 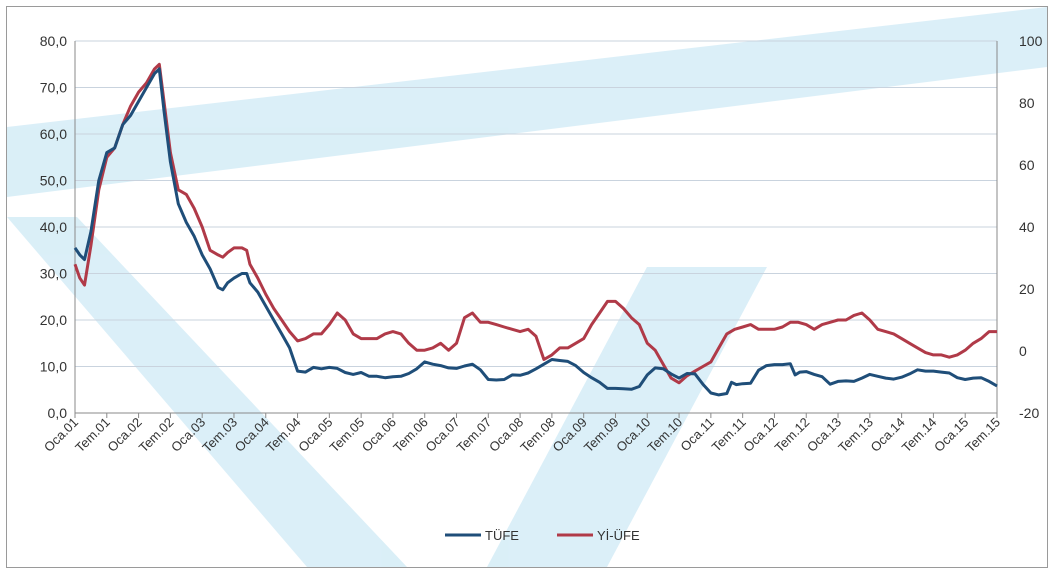 I want to click on legend: TÜFE Yİ-ÜFE, so click(x=542, y=535).